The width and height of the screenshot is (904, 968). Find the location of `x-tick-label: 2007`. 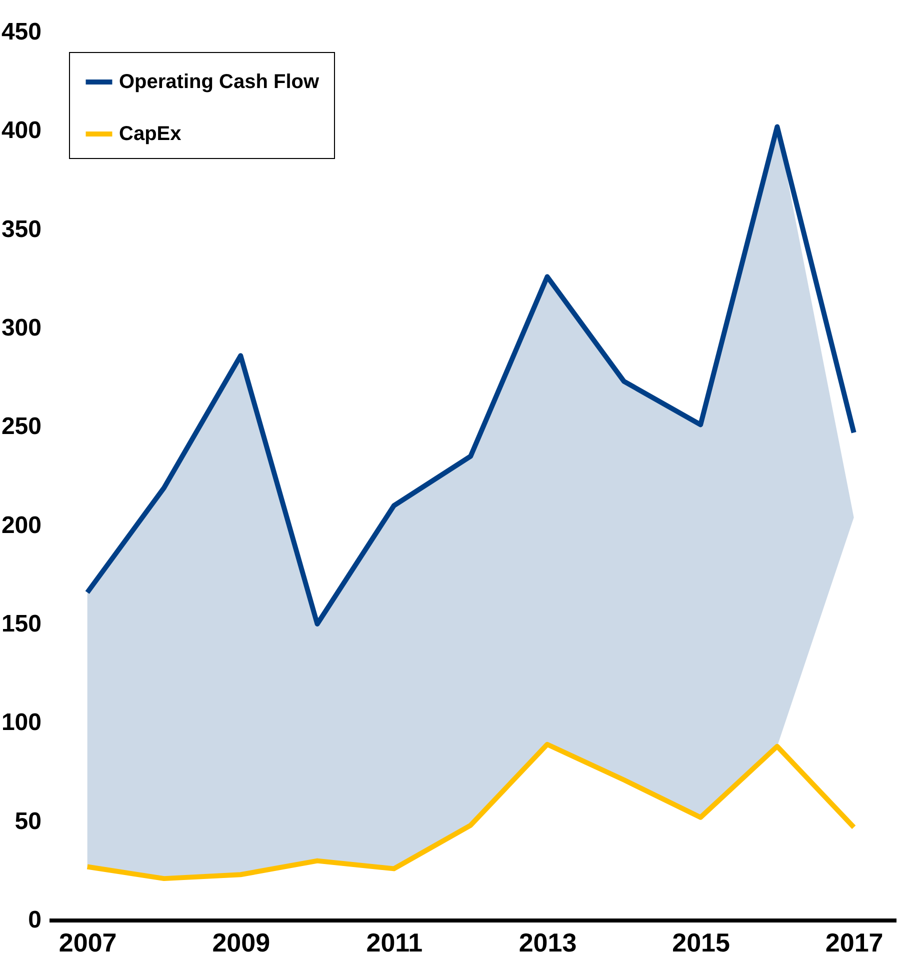

x-tick-label: 2007 is located at coordinates (87, 943).